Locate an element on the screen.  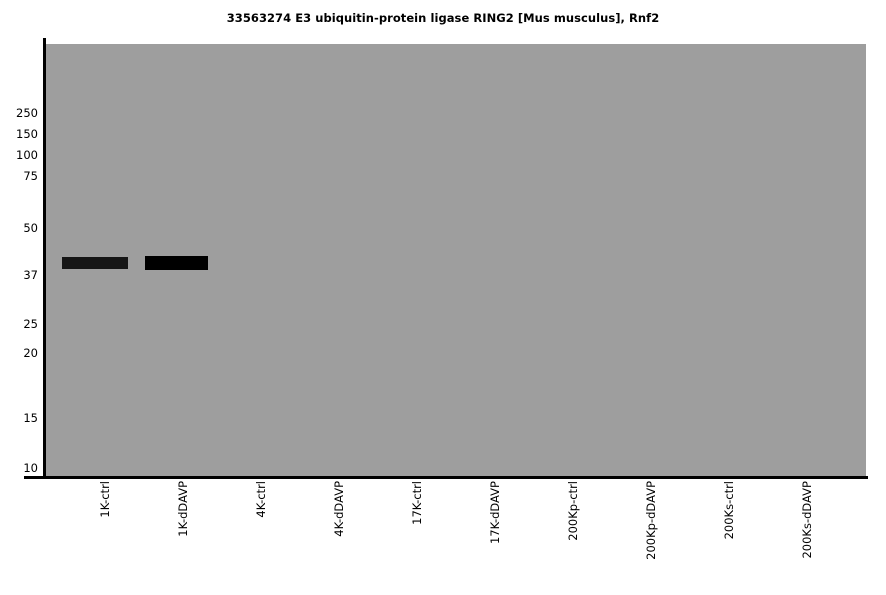
x-axis-tick-17k-ctrl: 17K-ctrl is located at coordinates (417, 503).